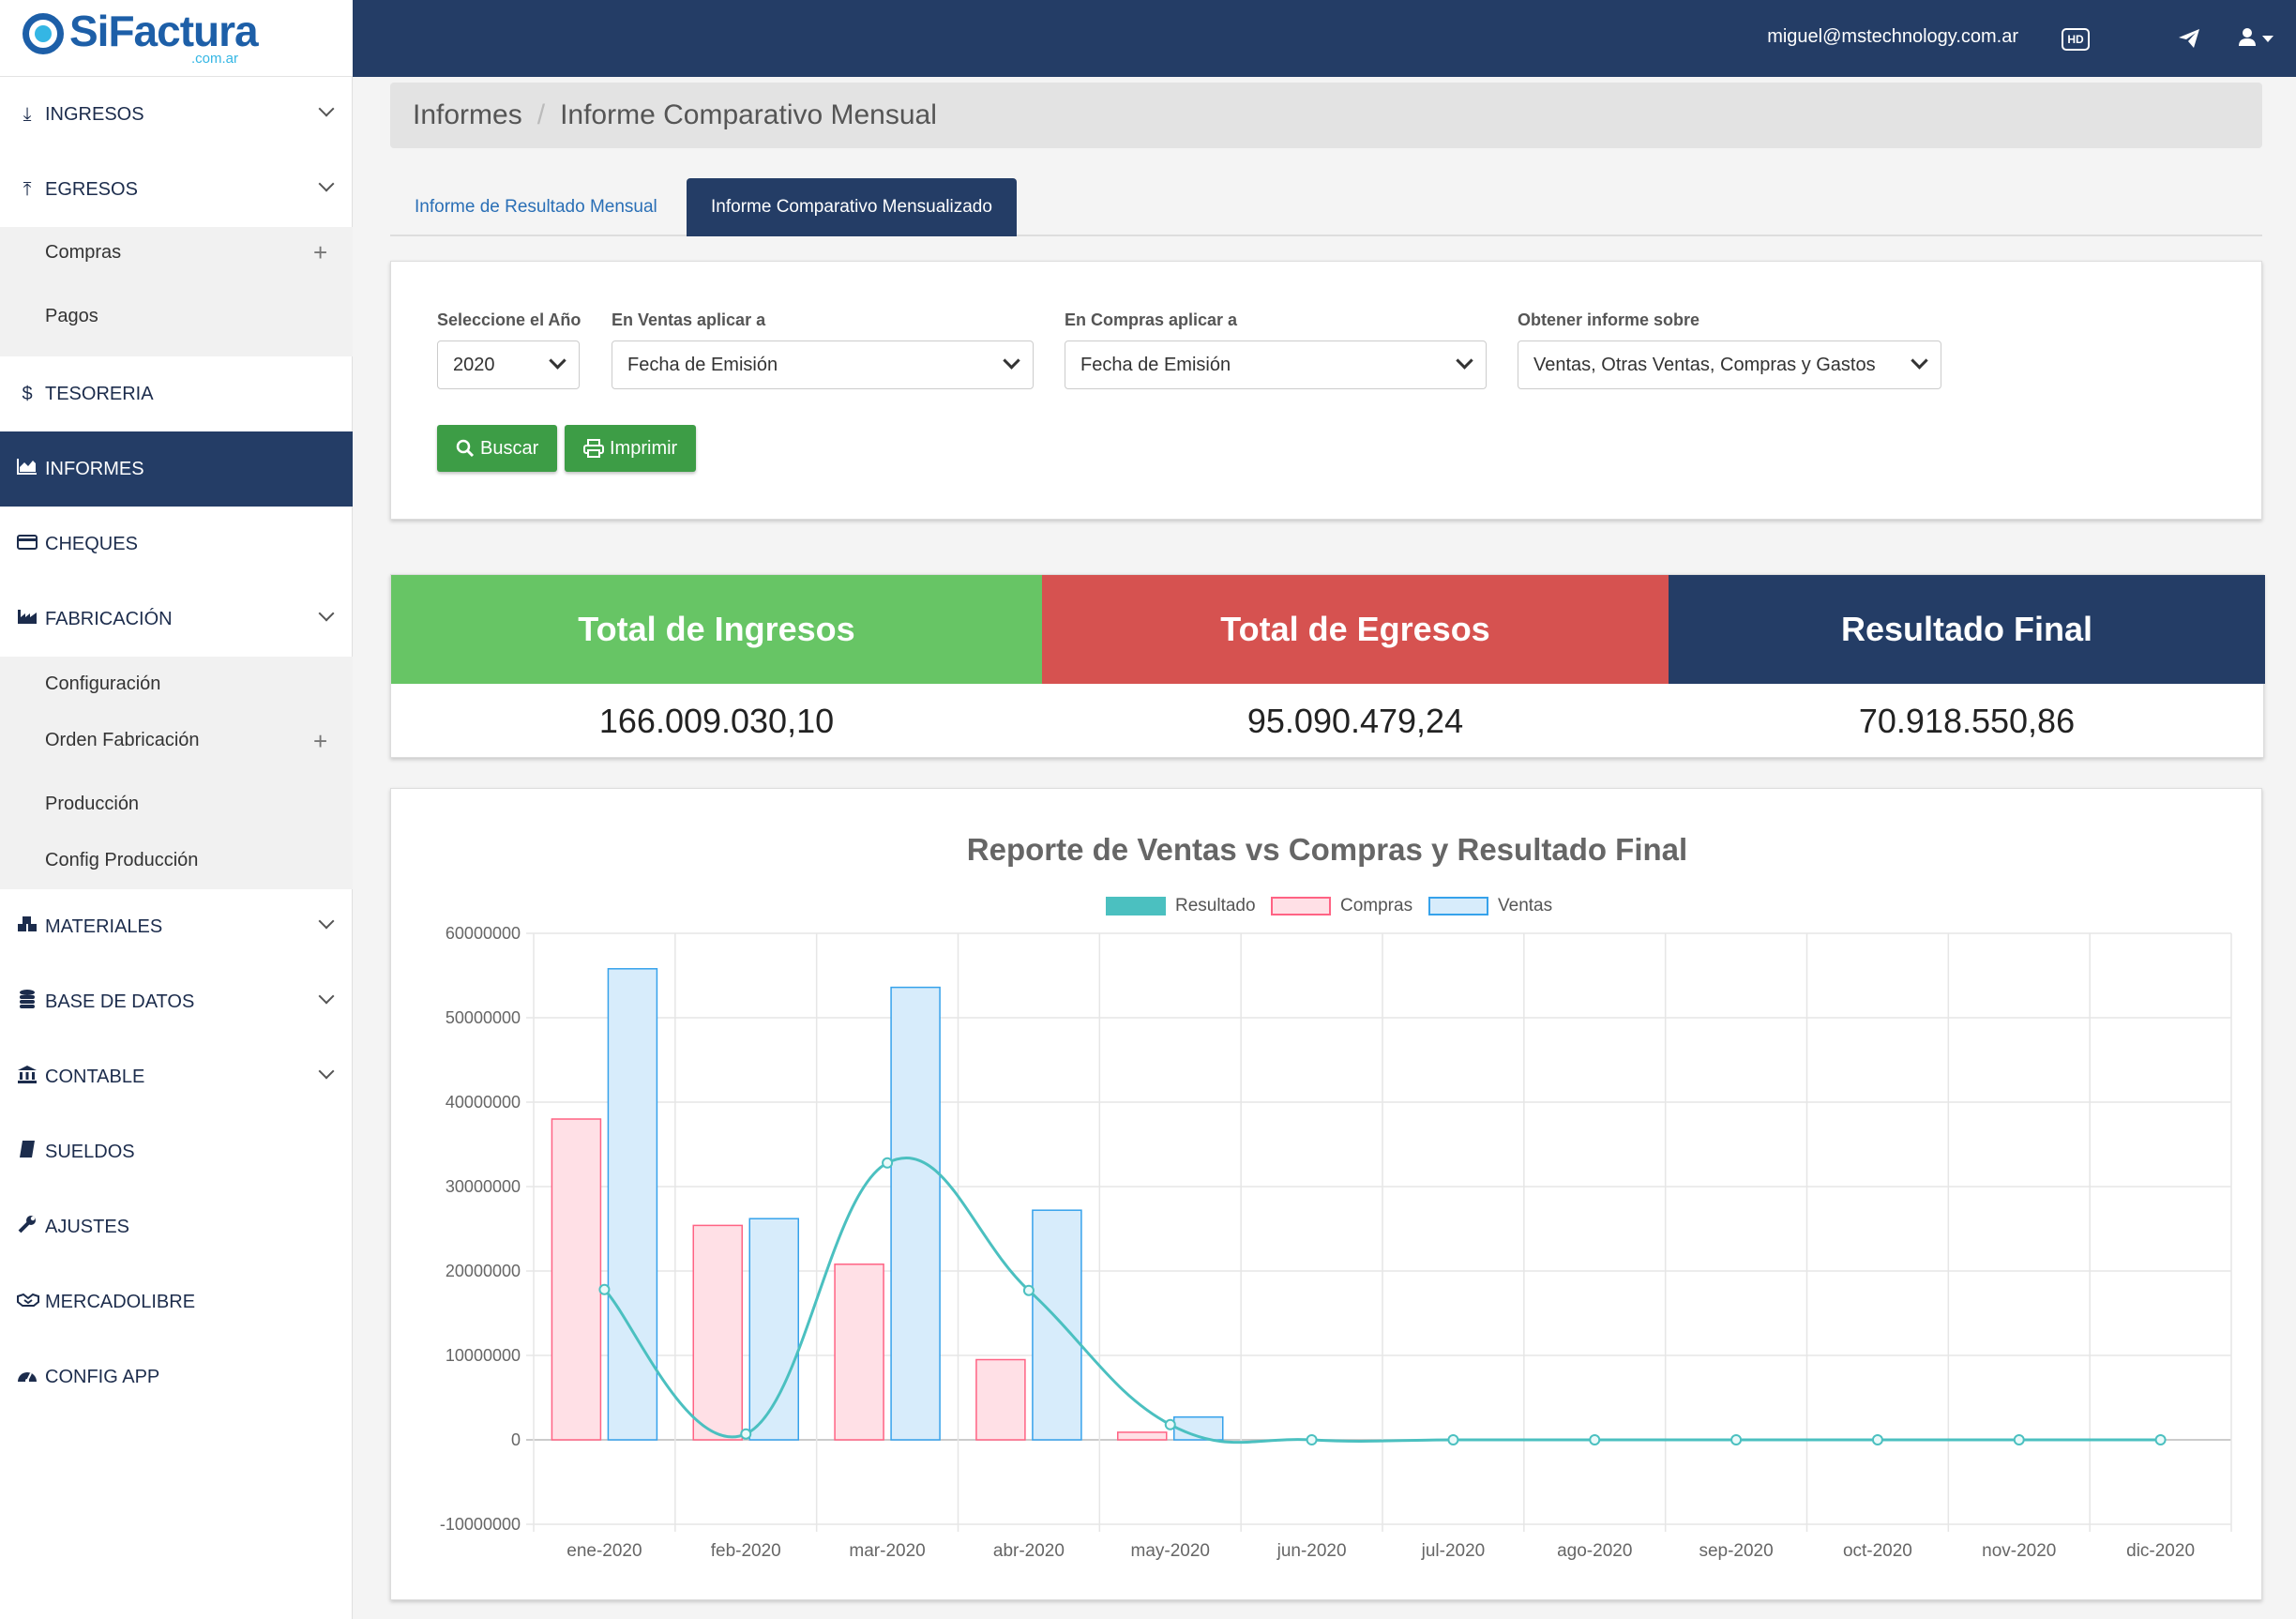  What do you see at coordinates (467, 114) in the screenshot?
I see `breadcrumb-root: Informes` at bounding box center [467, 114].